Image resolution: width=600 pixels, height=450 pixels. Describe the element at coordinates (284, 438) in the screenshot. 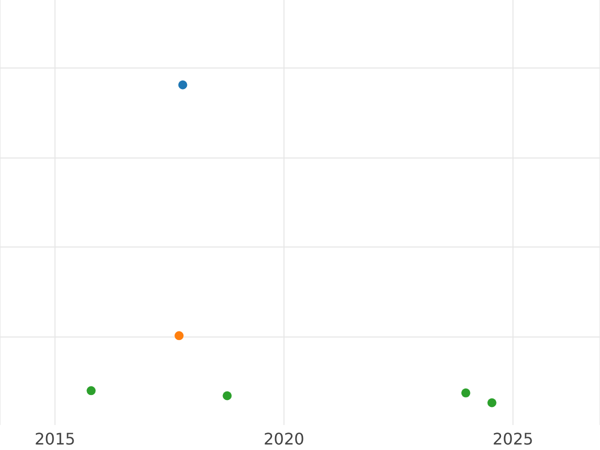

I see `x-tick-label: 2020` at that location.